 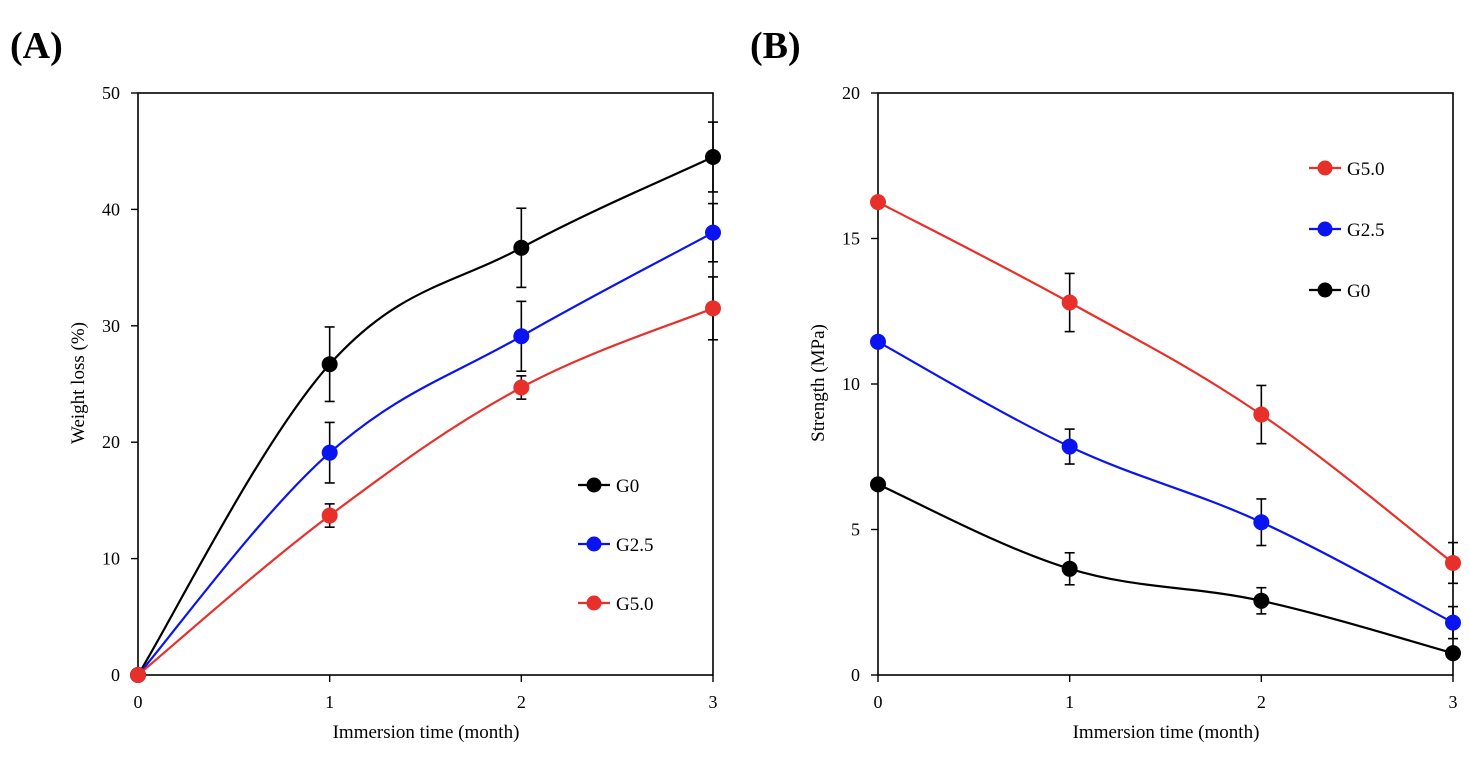 I want to click on panel-b-x-axis-title: Immersion time (month), so click(x=1166, y=732).